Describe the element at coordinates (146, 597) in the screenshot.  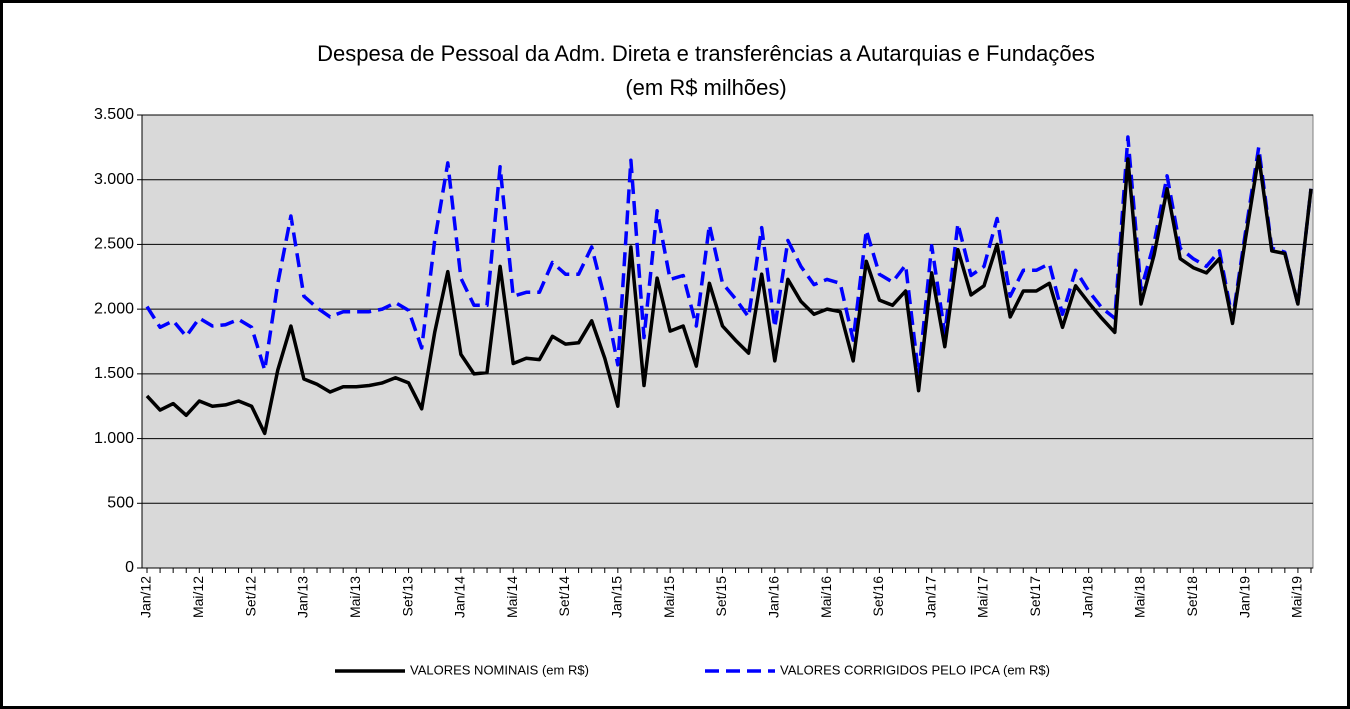
I see `x-tick-label: Jan/12` at that location.